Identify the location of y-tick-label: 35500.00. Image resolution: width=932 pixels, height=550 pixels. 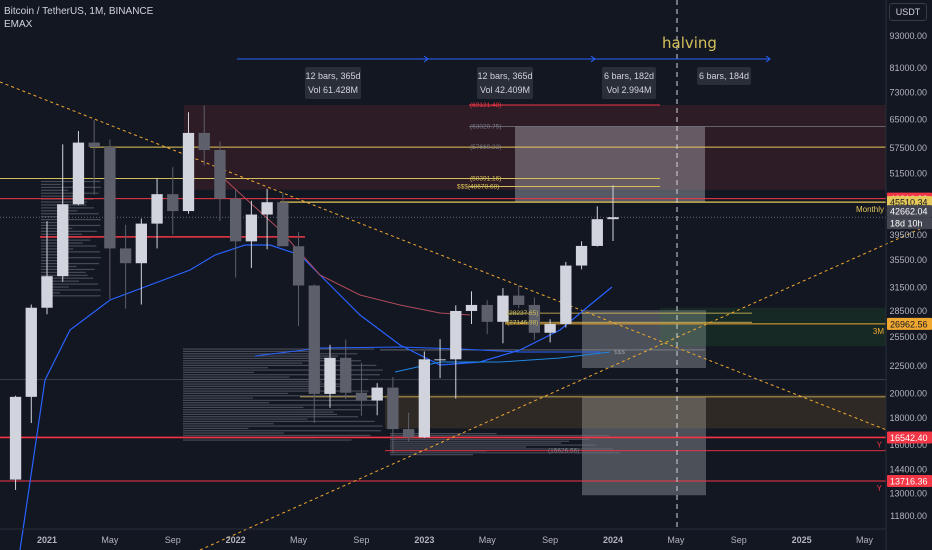
(908, 260).